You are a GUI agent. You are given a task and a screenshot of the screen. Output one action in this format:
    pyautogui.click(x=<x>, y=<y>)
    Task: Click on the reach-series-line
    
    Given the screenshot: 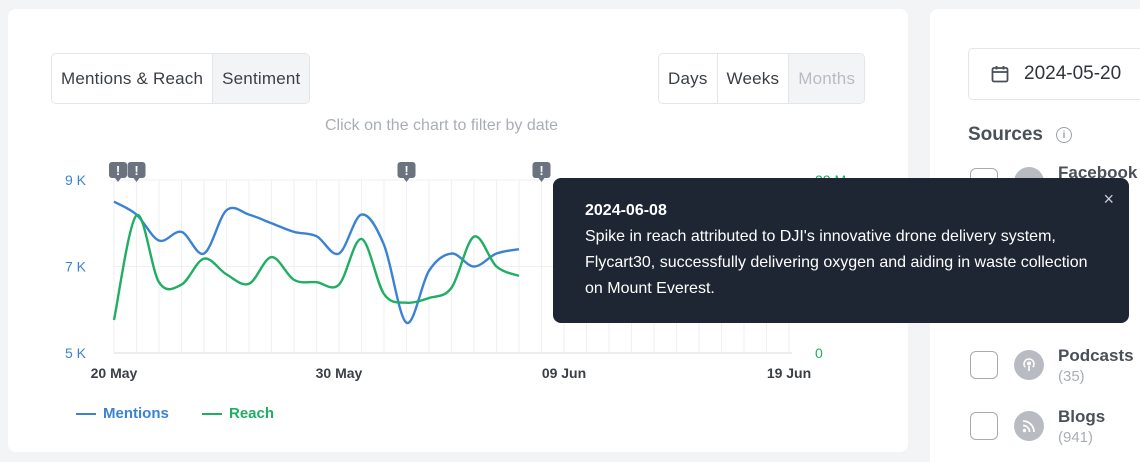 What is the action you would take?
    pyautogui.click(x=316, y=267)
    